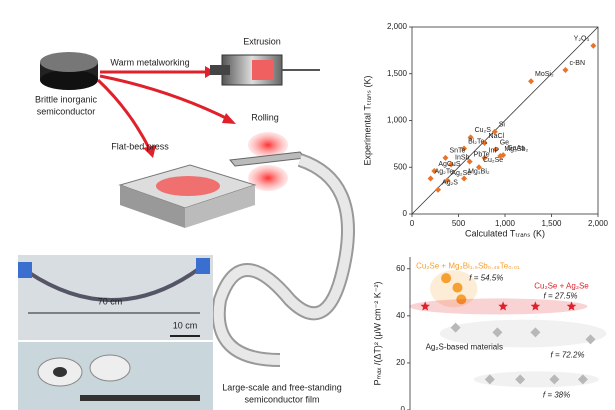 The image size is (615, 410). I want to click on photo-film, so click(114, 284).